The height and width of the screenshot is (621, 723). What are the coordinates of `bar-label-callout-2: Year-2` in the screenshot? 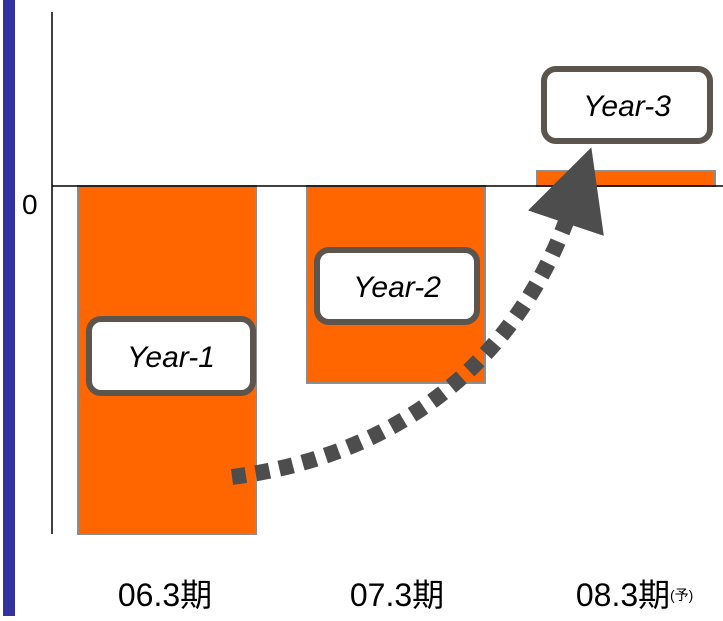 It's located at (397, 286).